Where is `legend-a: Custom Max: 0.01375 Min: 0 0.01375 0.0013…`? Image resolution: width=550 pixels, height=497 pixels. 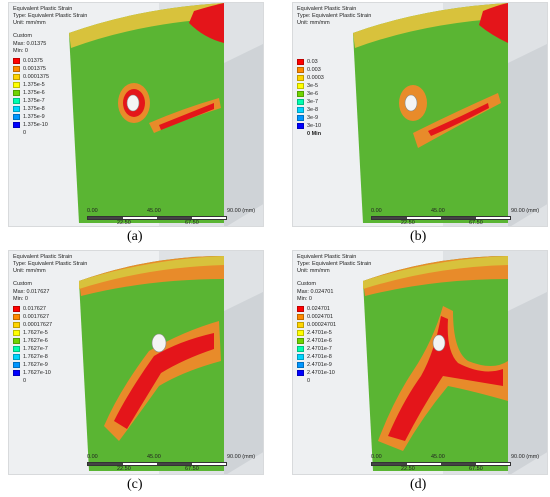 legend-a: Custom Max: 0.01375 Min: 0 0.01375 0.0013… is located at coordinates (31, 85).